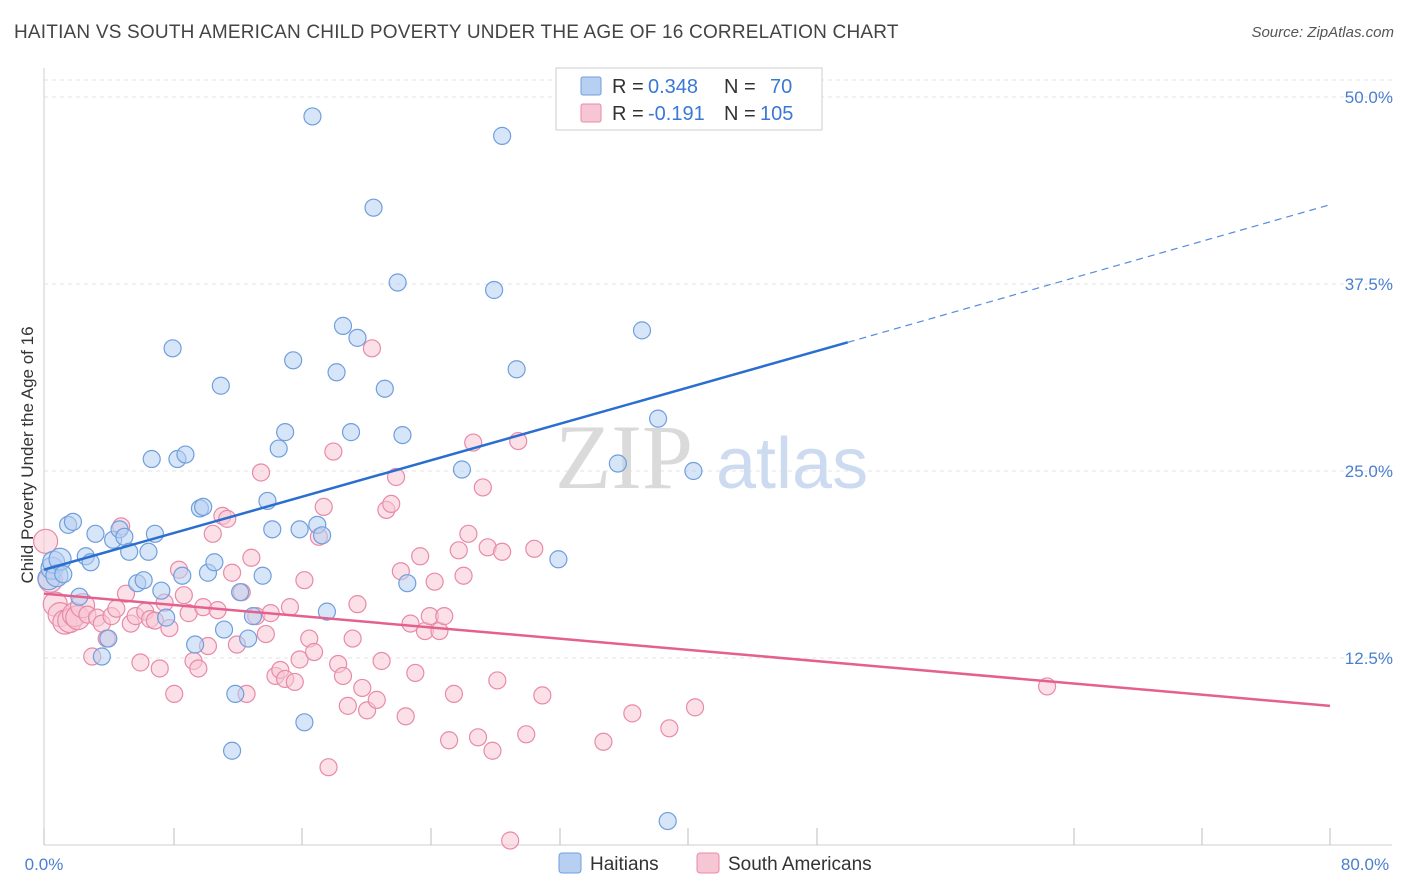  I want to click on legend-swatch-haitians, so click(591, 86).